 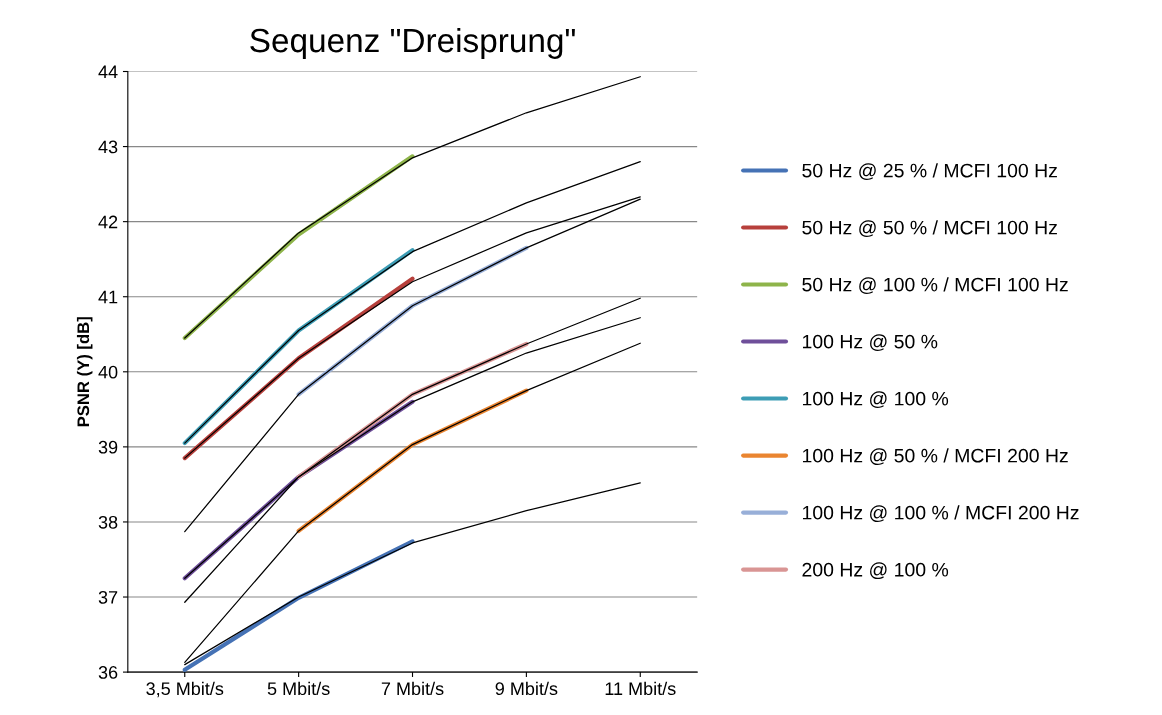 I want to click on y-tick-label: 39, so click(x=108, y=447).